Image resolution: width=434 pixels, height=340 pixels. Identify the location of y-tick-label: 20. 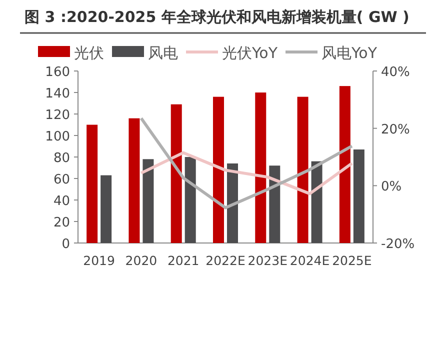
(61, 223).